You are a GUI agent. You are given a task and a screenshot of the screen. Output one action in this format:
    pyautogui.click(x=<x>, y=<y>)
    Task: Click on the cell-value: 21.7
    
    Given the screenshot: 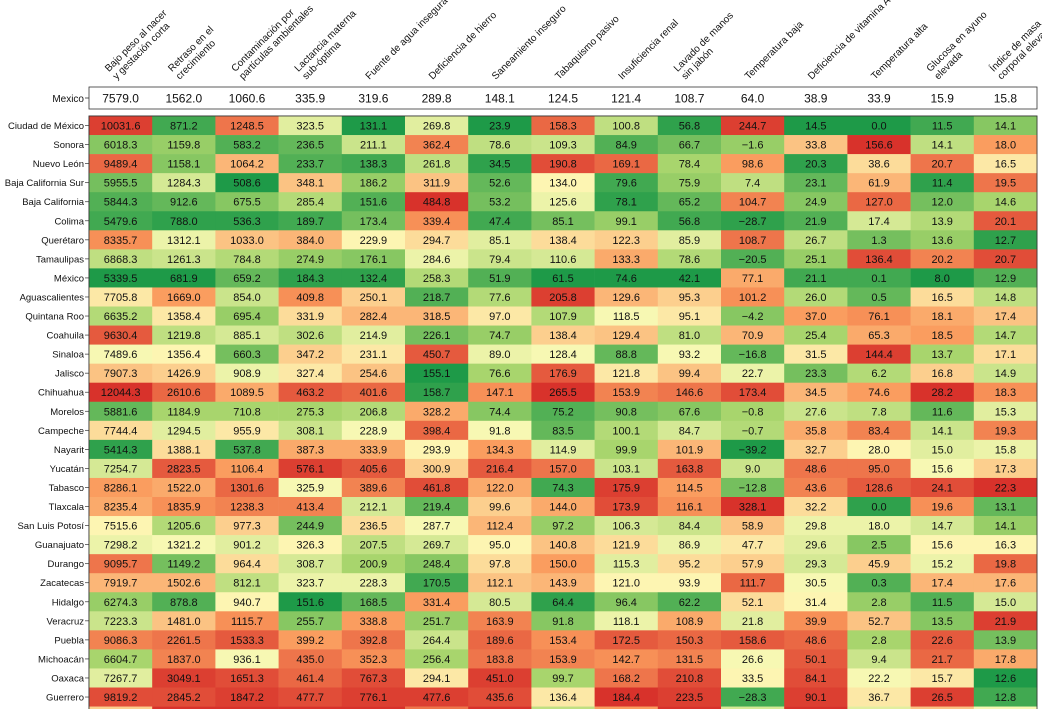 What is the action you would take?
    pyautogui.click(x=941, y=660)
    